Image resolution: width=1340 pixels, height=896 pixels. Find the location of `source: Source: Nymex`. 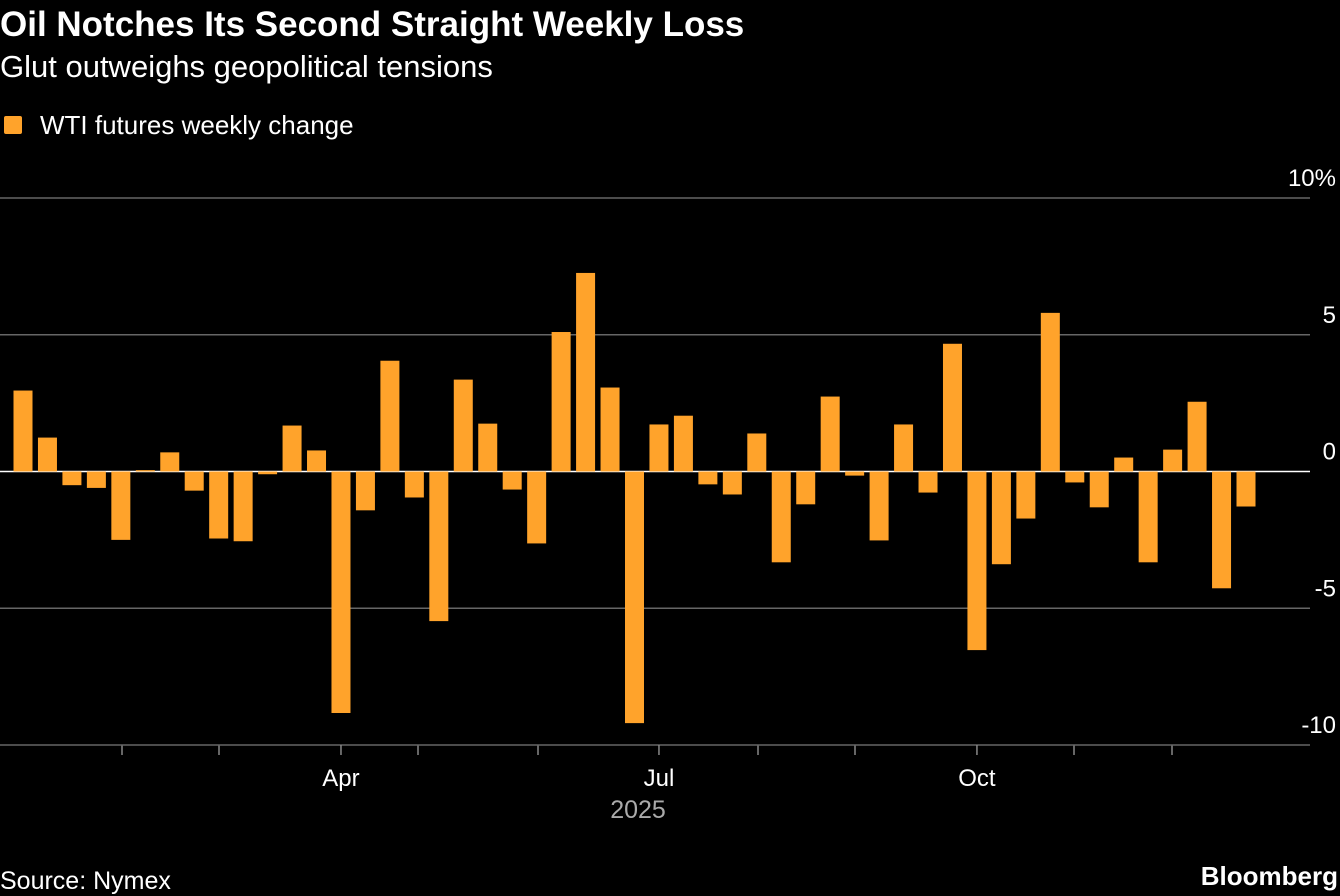

source: Source: Nymex is located at coordinates (85, 881).